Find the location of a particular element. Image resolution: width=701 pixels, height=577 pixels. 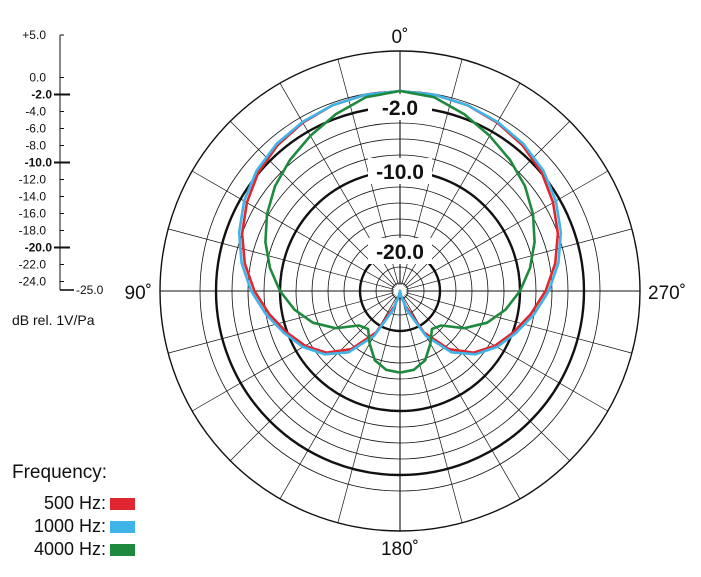

legend-item-4000hz: 4000 Hz: is located at coordinates (73, 549).